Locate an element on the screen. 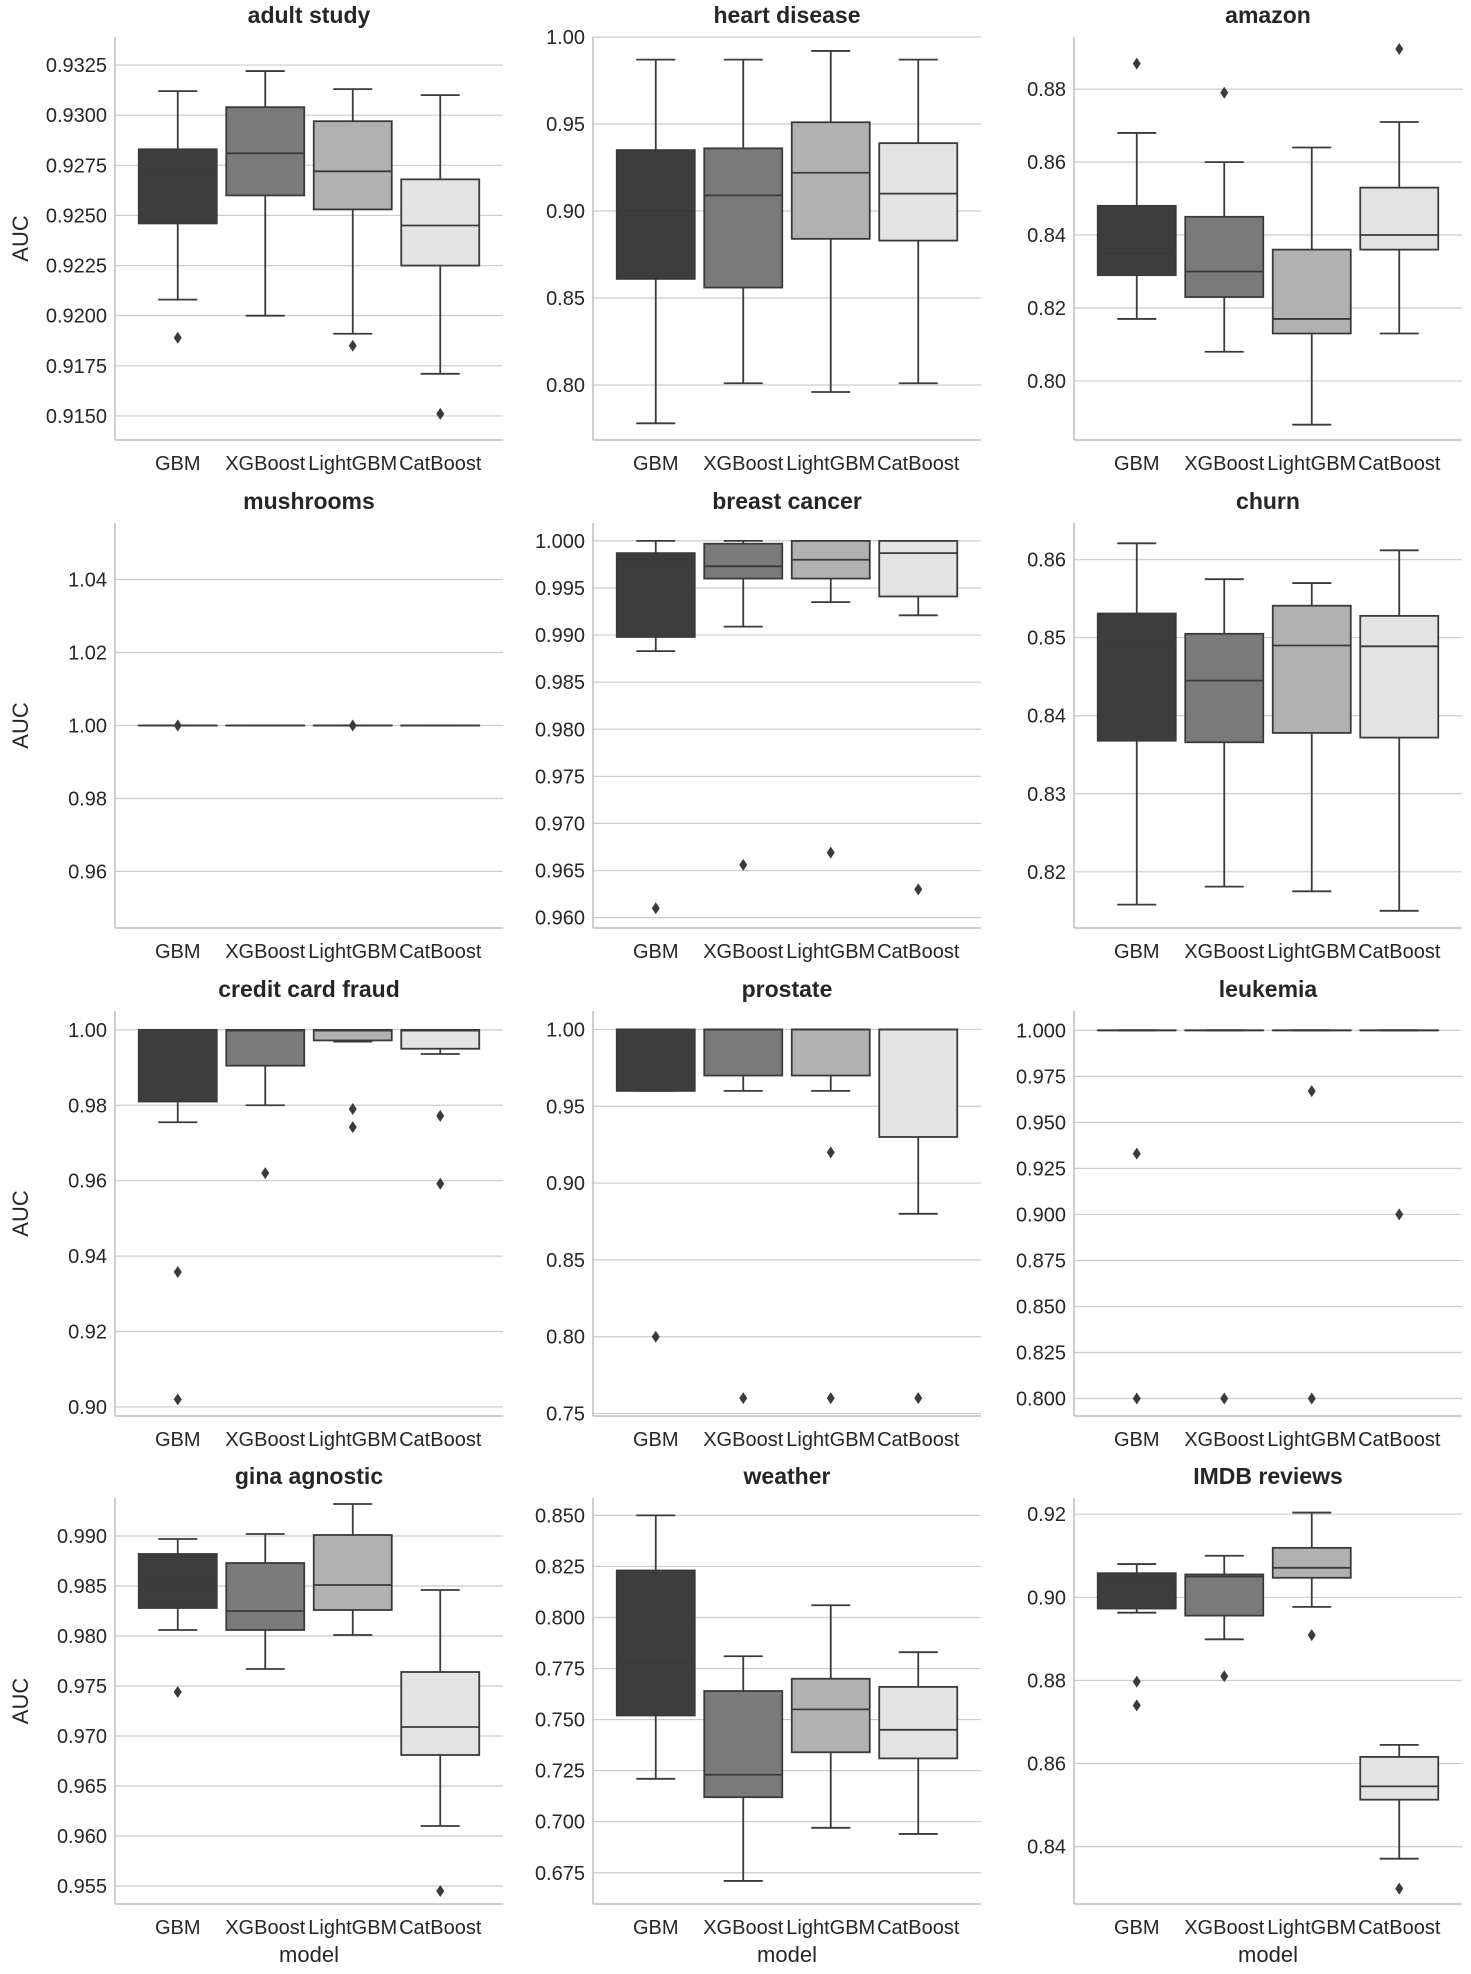 The image size is (1471, 1974). y-tick-label: 0.985 is located at coordinates (82, 1587).